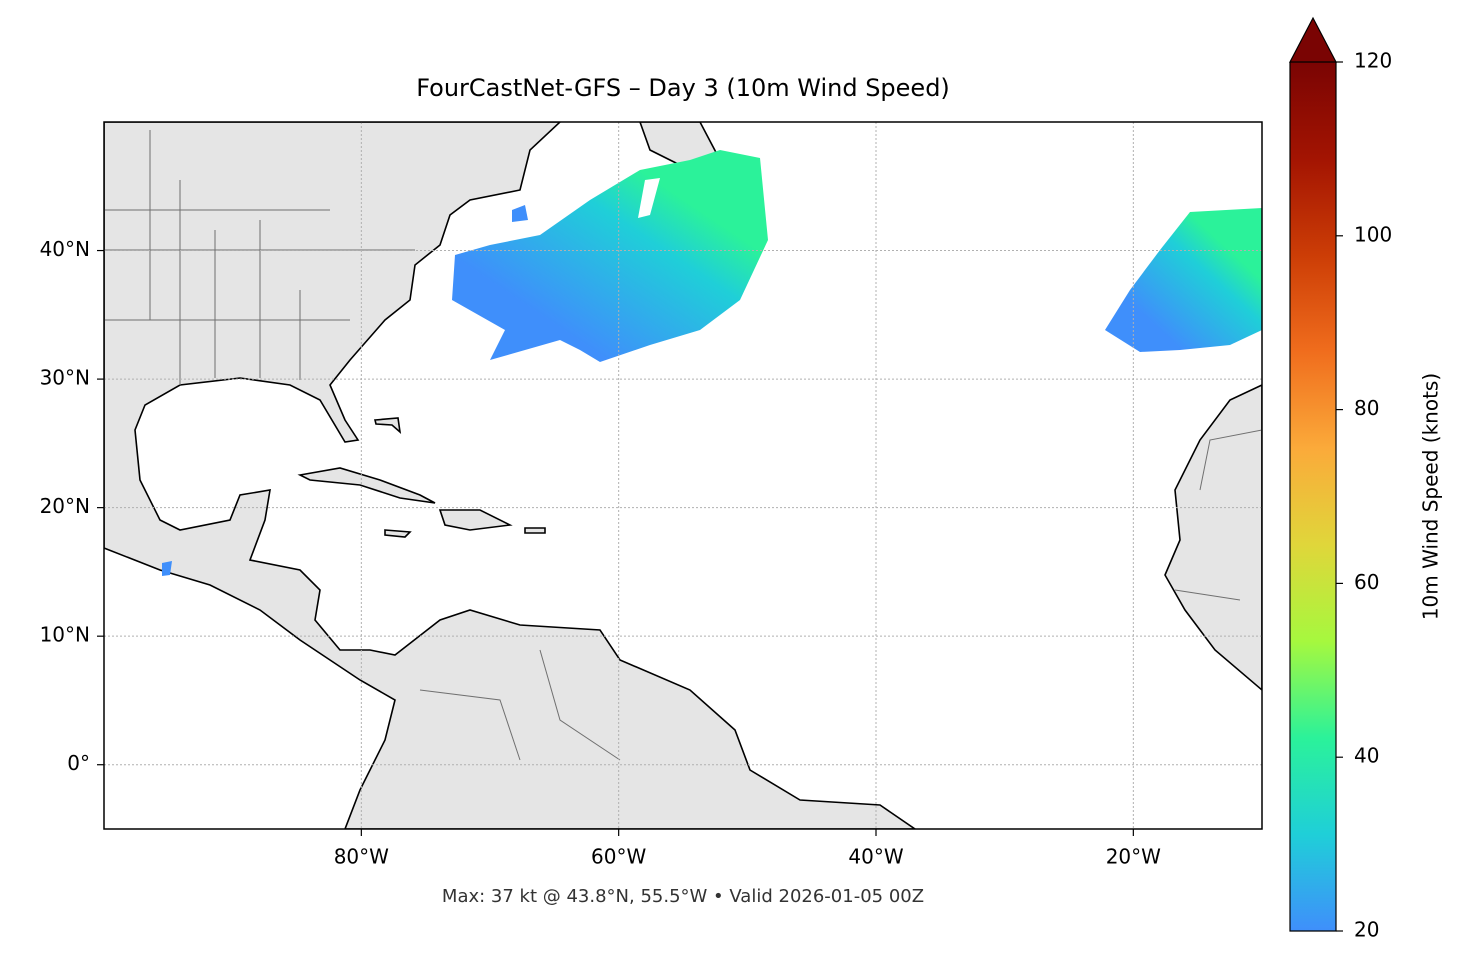 The height and width of the screenshot is (969, 1466). I want to click on colorbar-label: 10m Wind Speed (knots), so click(1431, 496).